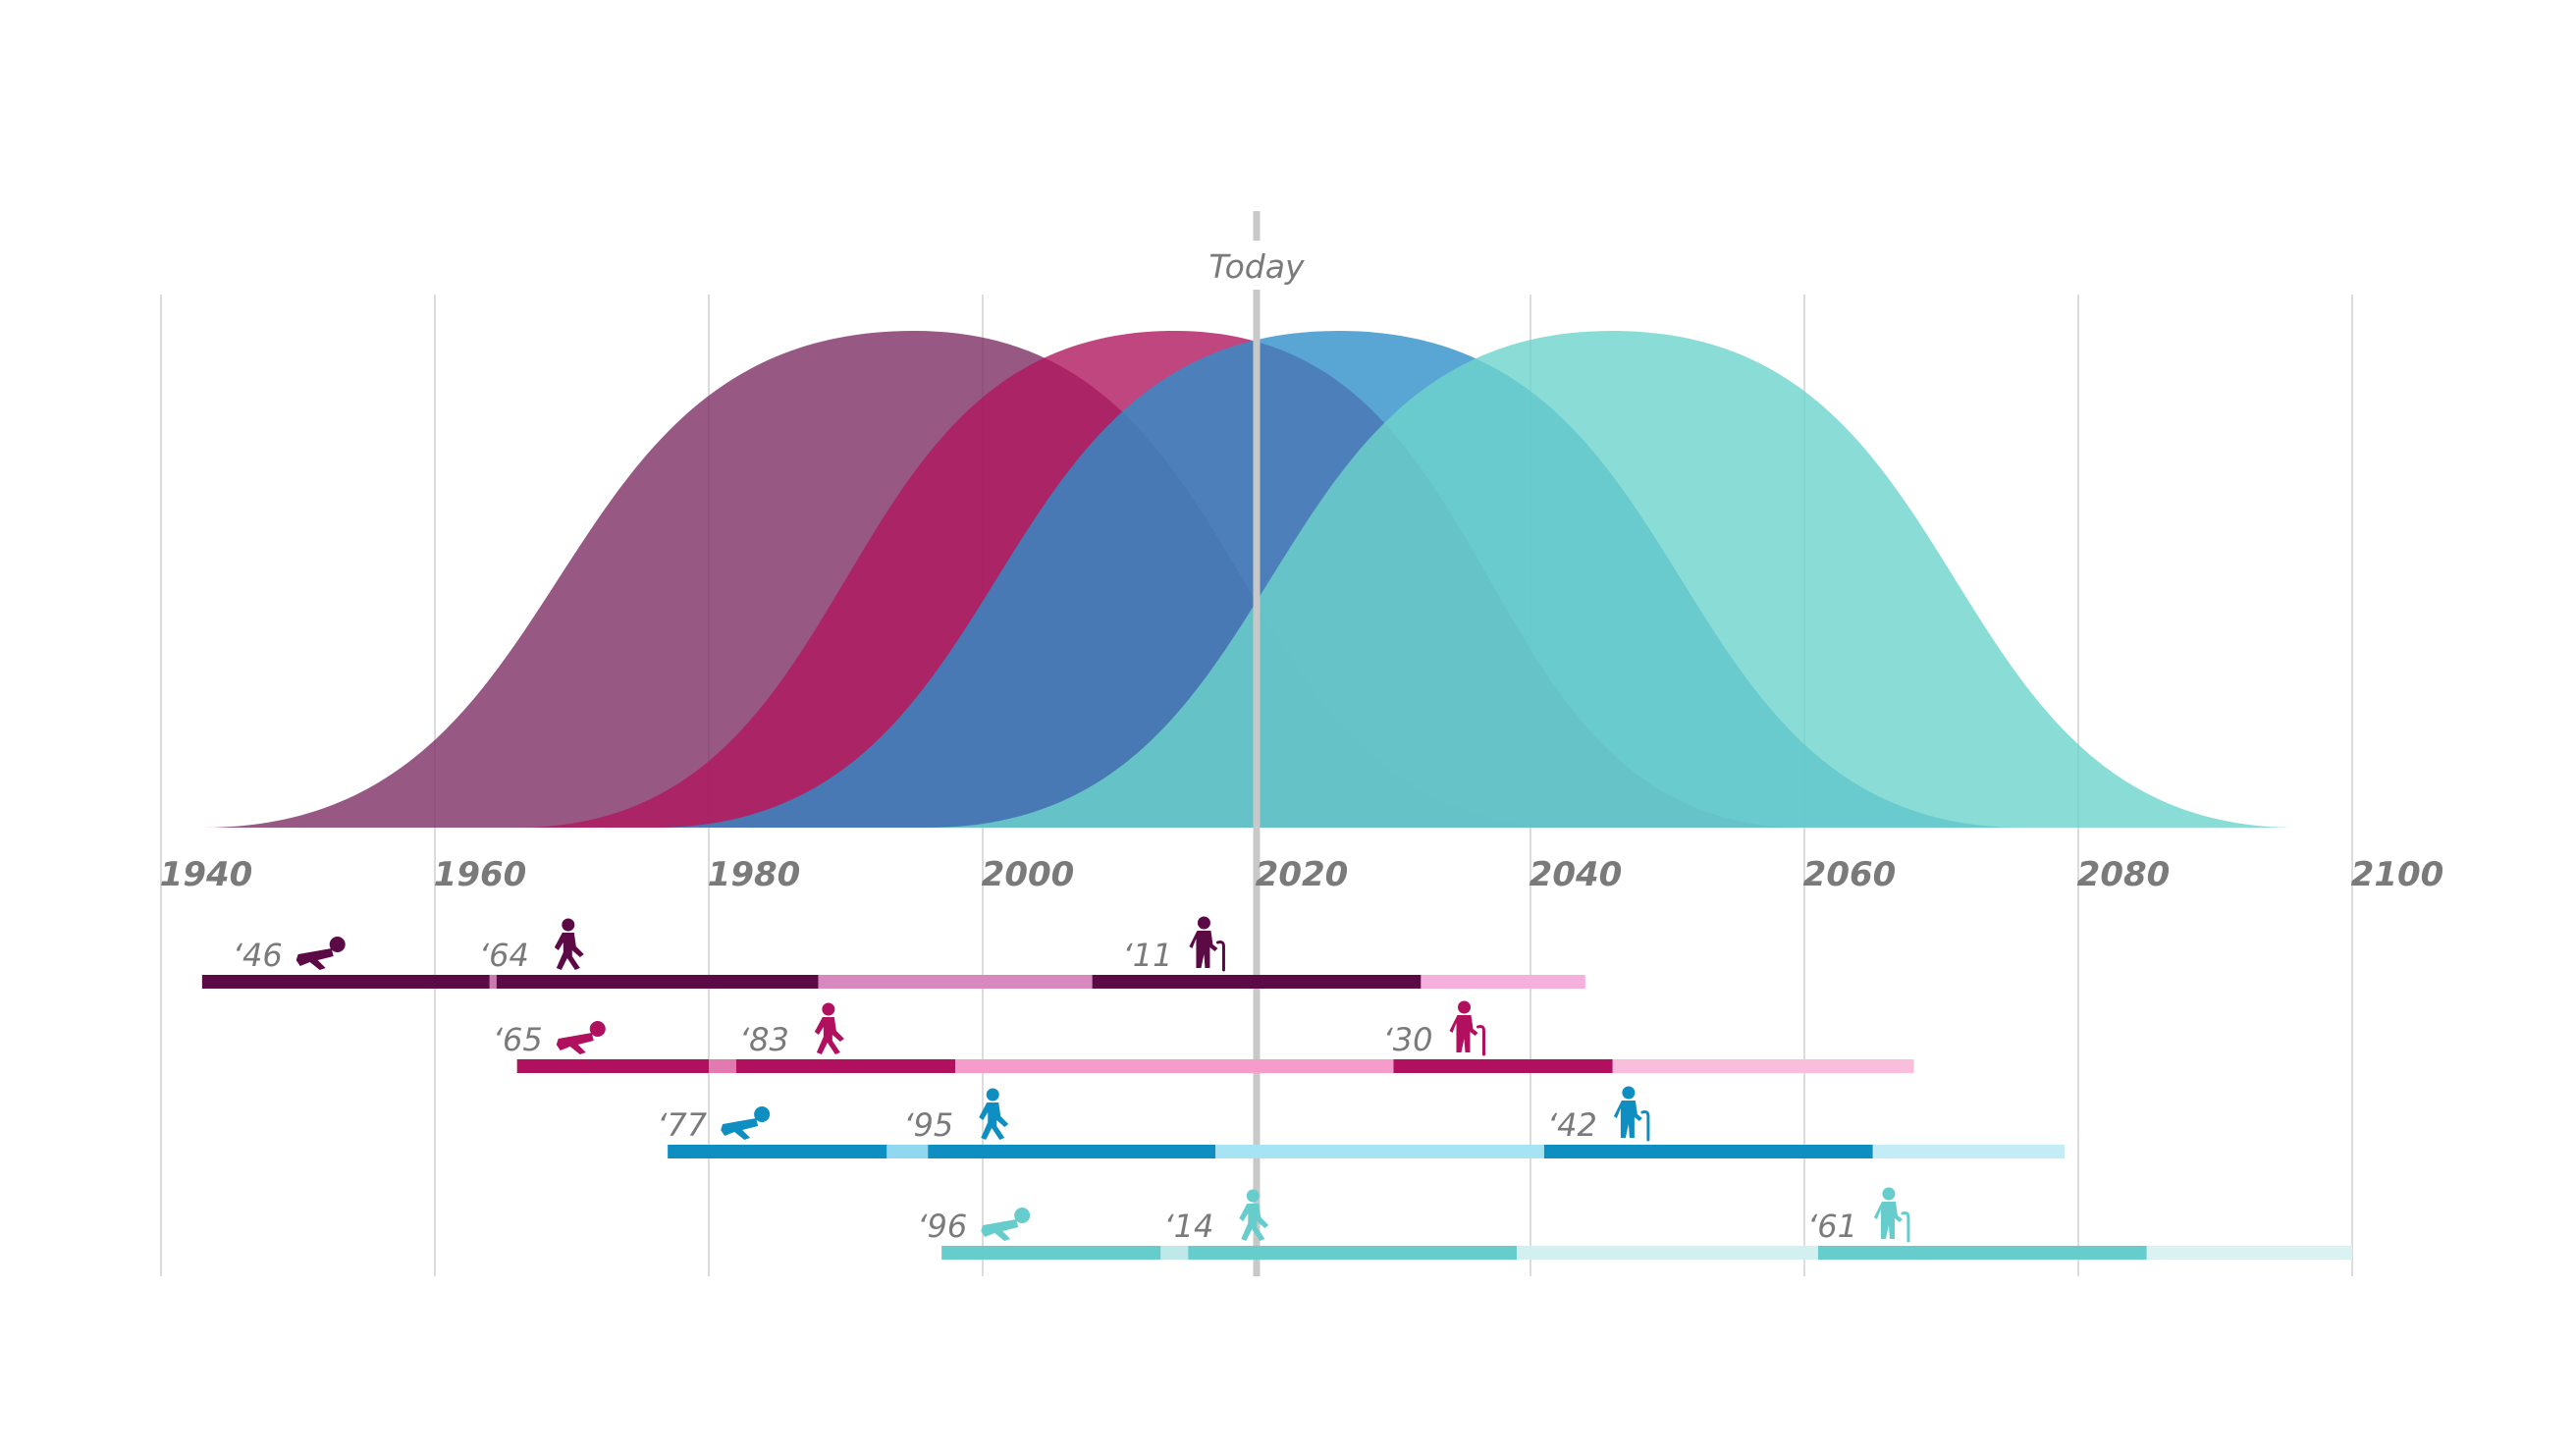  What do you see at coordinates (2397, 875) in the screenshot?
I see `tick-label-2100: 2100` at bounding box center [2397, 875].